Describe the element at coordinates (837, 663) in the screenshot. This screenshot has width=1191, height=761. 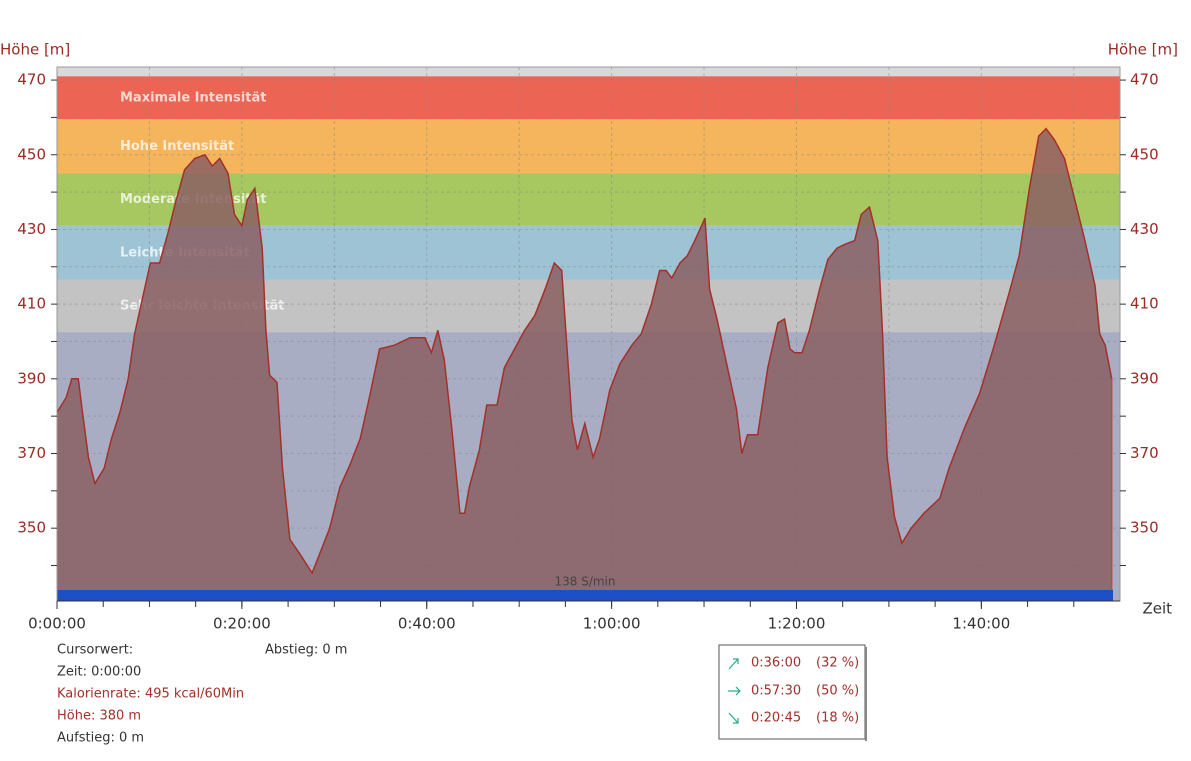
I see `summary-share: (32 %)` at that location.